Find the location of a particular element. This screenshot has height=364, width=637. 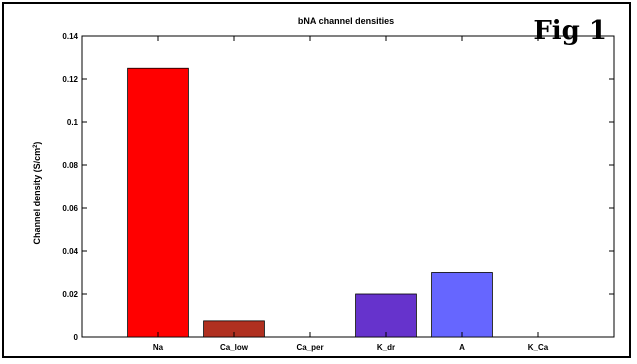

y-axis-title: Channel density (S/cm2) is located at coordinates (37, 193).